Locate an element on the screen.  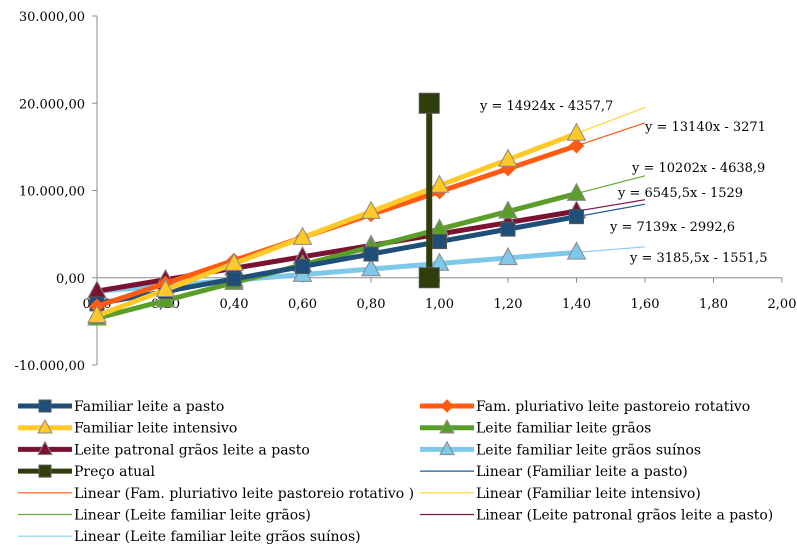
legend-item: Leite familiar leite grãos is located at coordinates (535, 427).